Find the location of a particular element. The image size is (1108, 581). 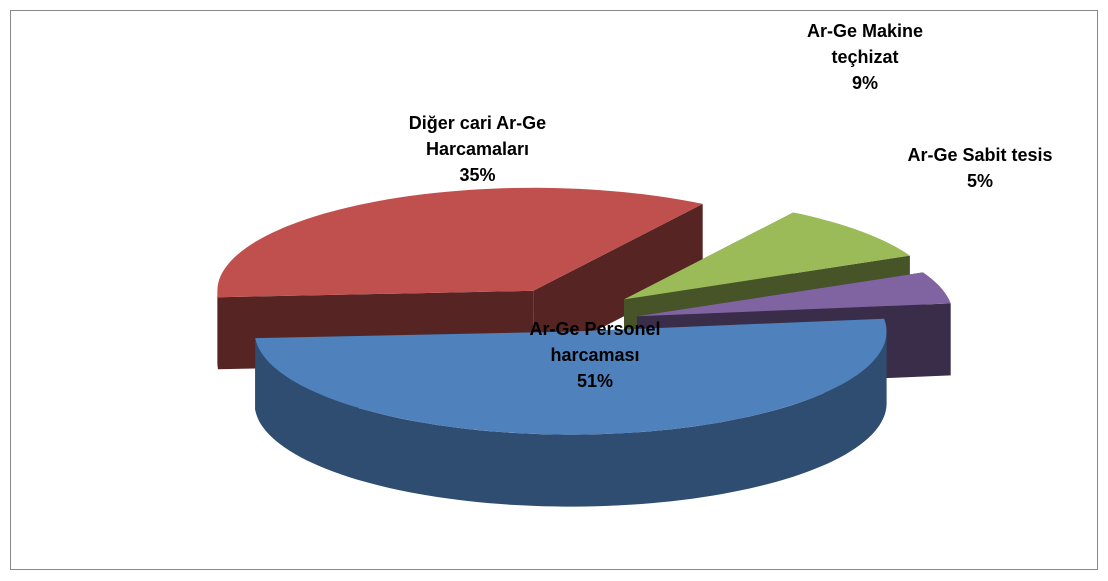

category-label: Ar-Ge Makine teçhizat is located at coordinates (865, 44).